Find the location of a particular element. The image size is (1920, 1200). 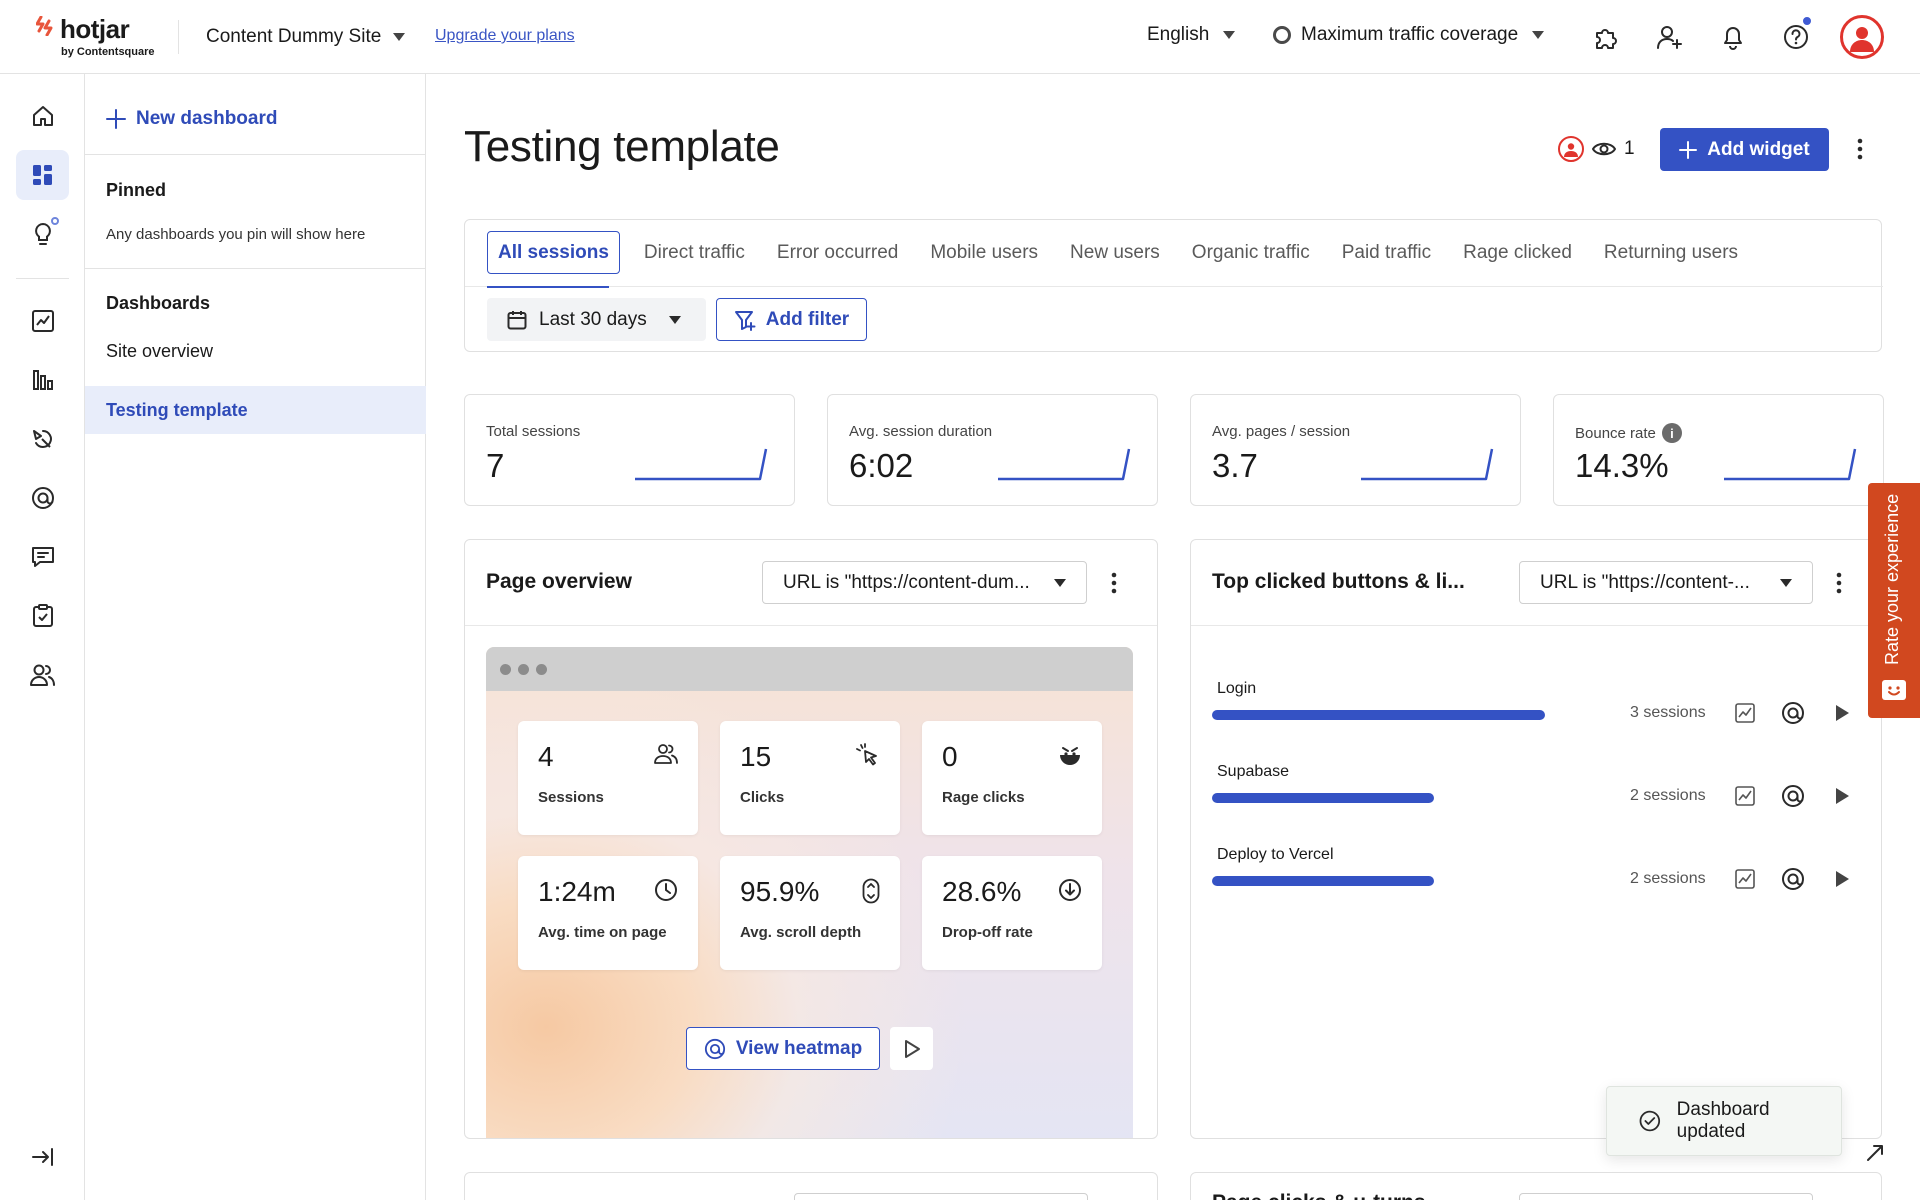

drop-off-icon is located at coordinates (1070, 890).